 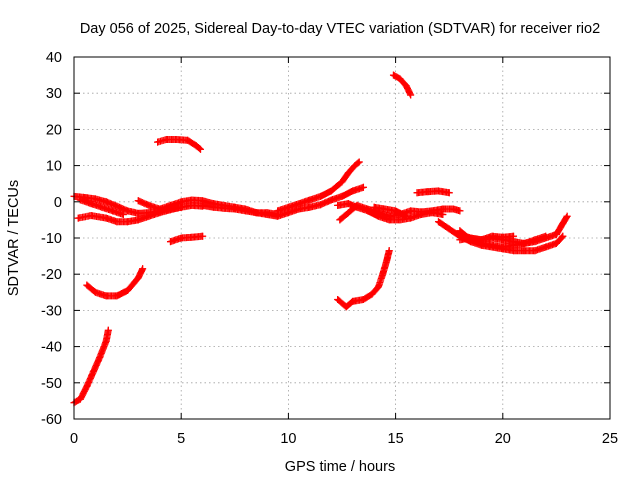 What do you see at coordinates (396, 439) in the screenshot?
I see `x-tick-label: 15` at bounding box center [396, 439].